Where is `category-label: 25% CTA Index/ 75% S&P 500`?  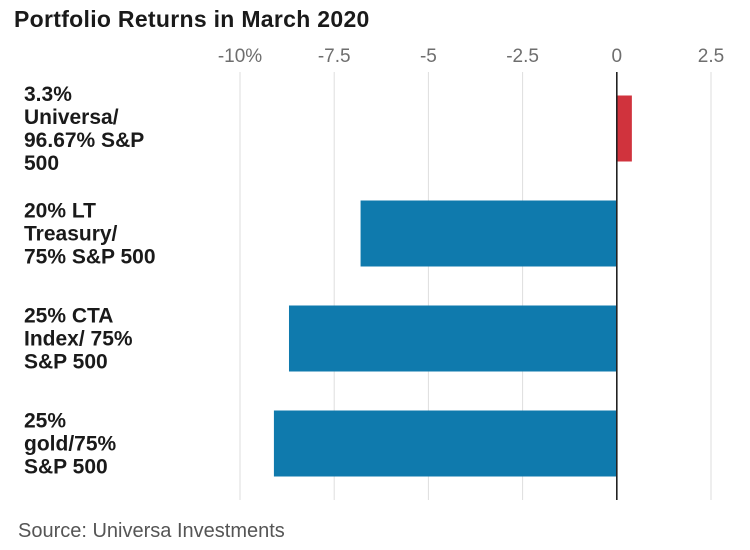 category-label: 25% CTA Index/ 75% S&P 500 is located at coordinates (78, 339).